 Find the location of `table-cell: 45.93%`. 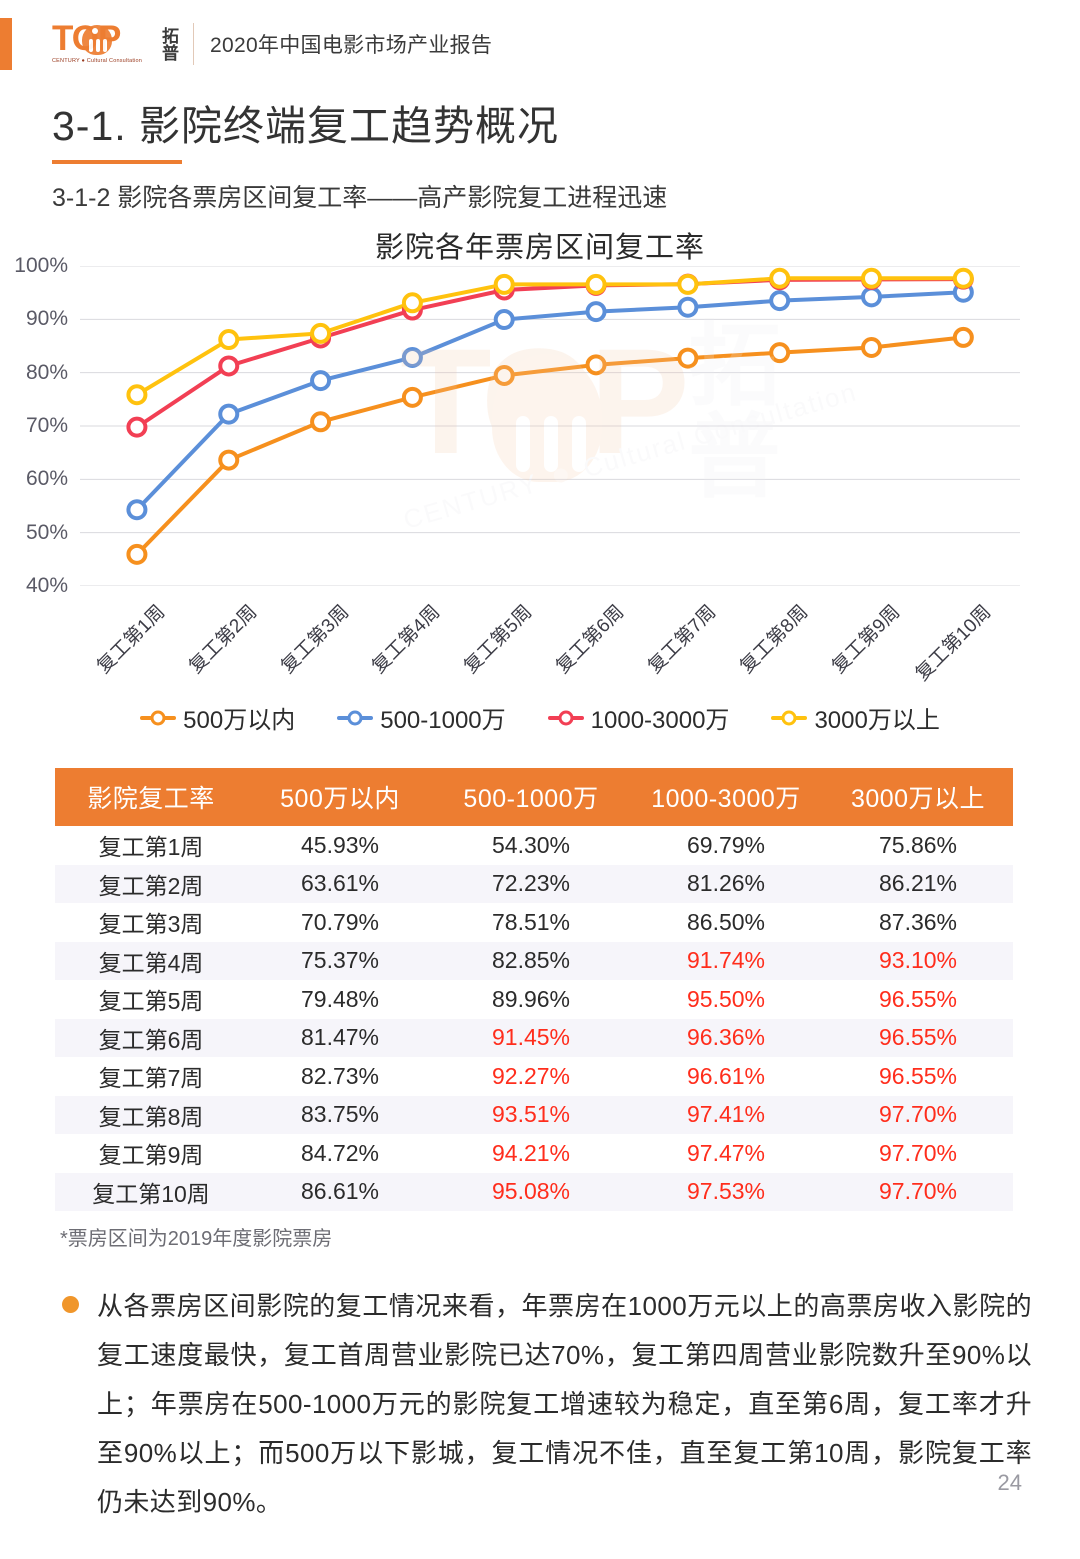

table-cell: 45.93% is located at coordinates (340, 845).